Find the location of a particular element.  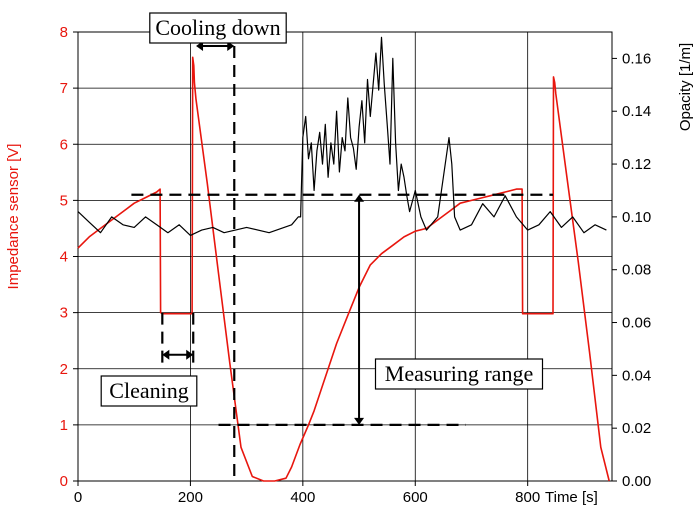

x-axis-label: Time [s] is located at coordinates (571, 497).